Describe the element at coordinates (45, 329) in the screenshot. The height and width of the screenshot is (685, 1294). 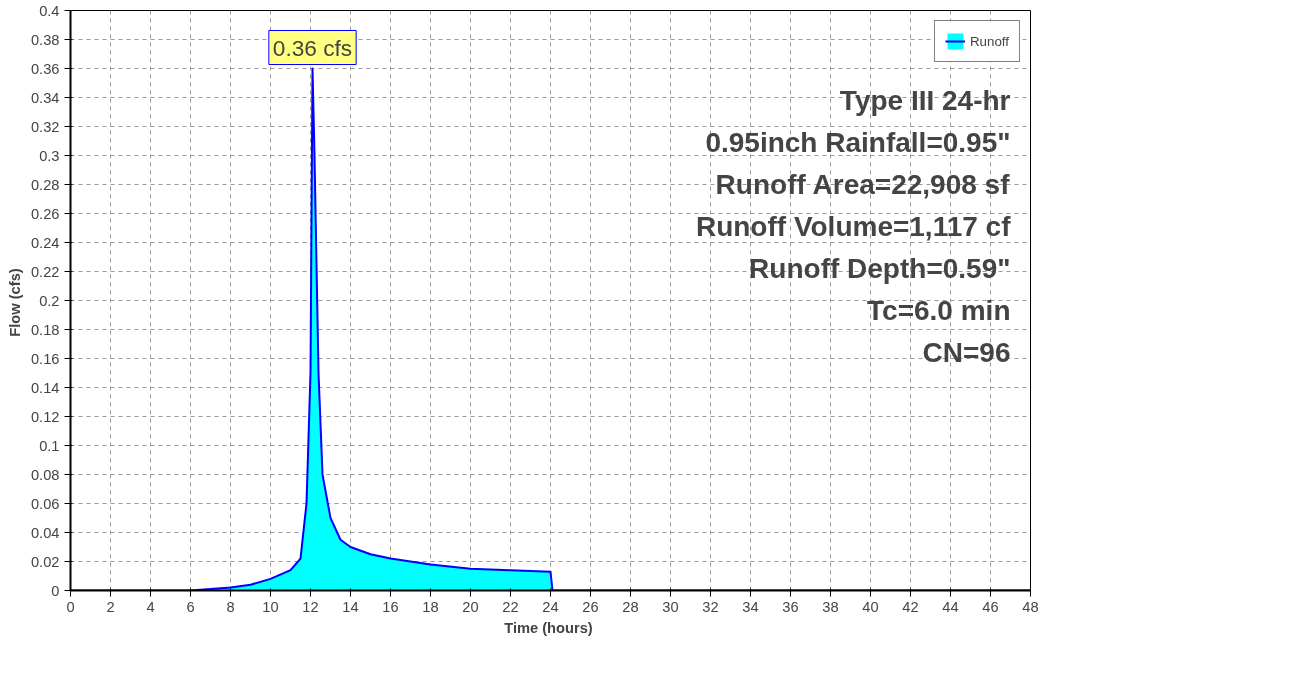
I see `y-tick-label: 0.18` at that location.